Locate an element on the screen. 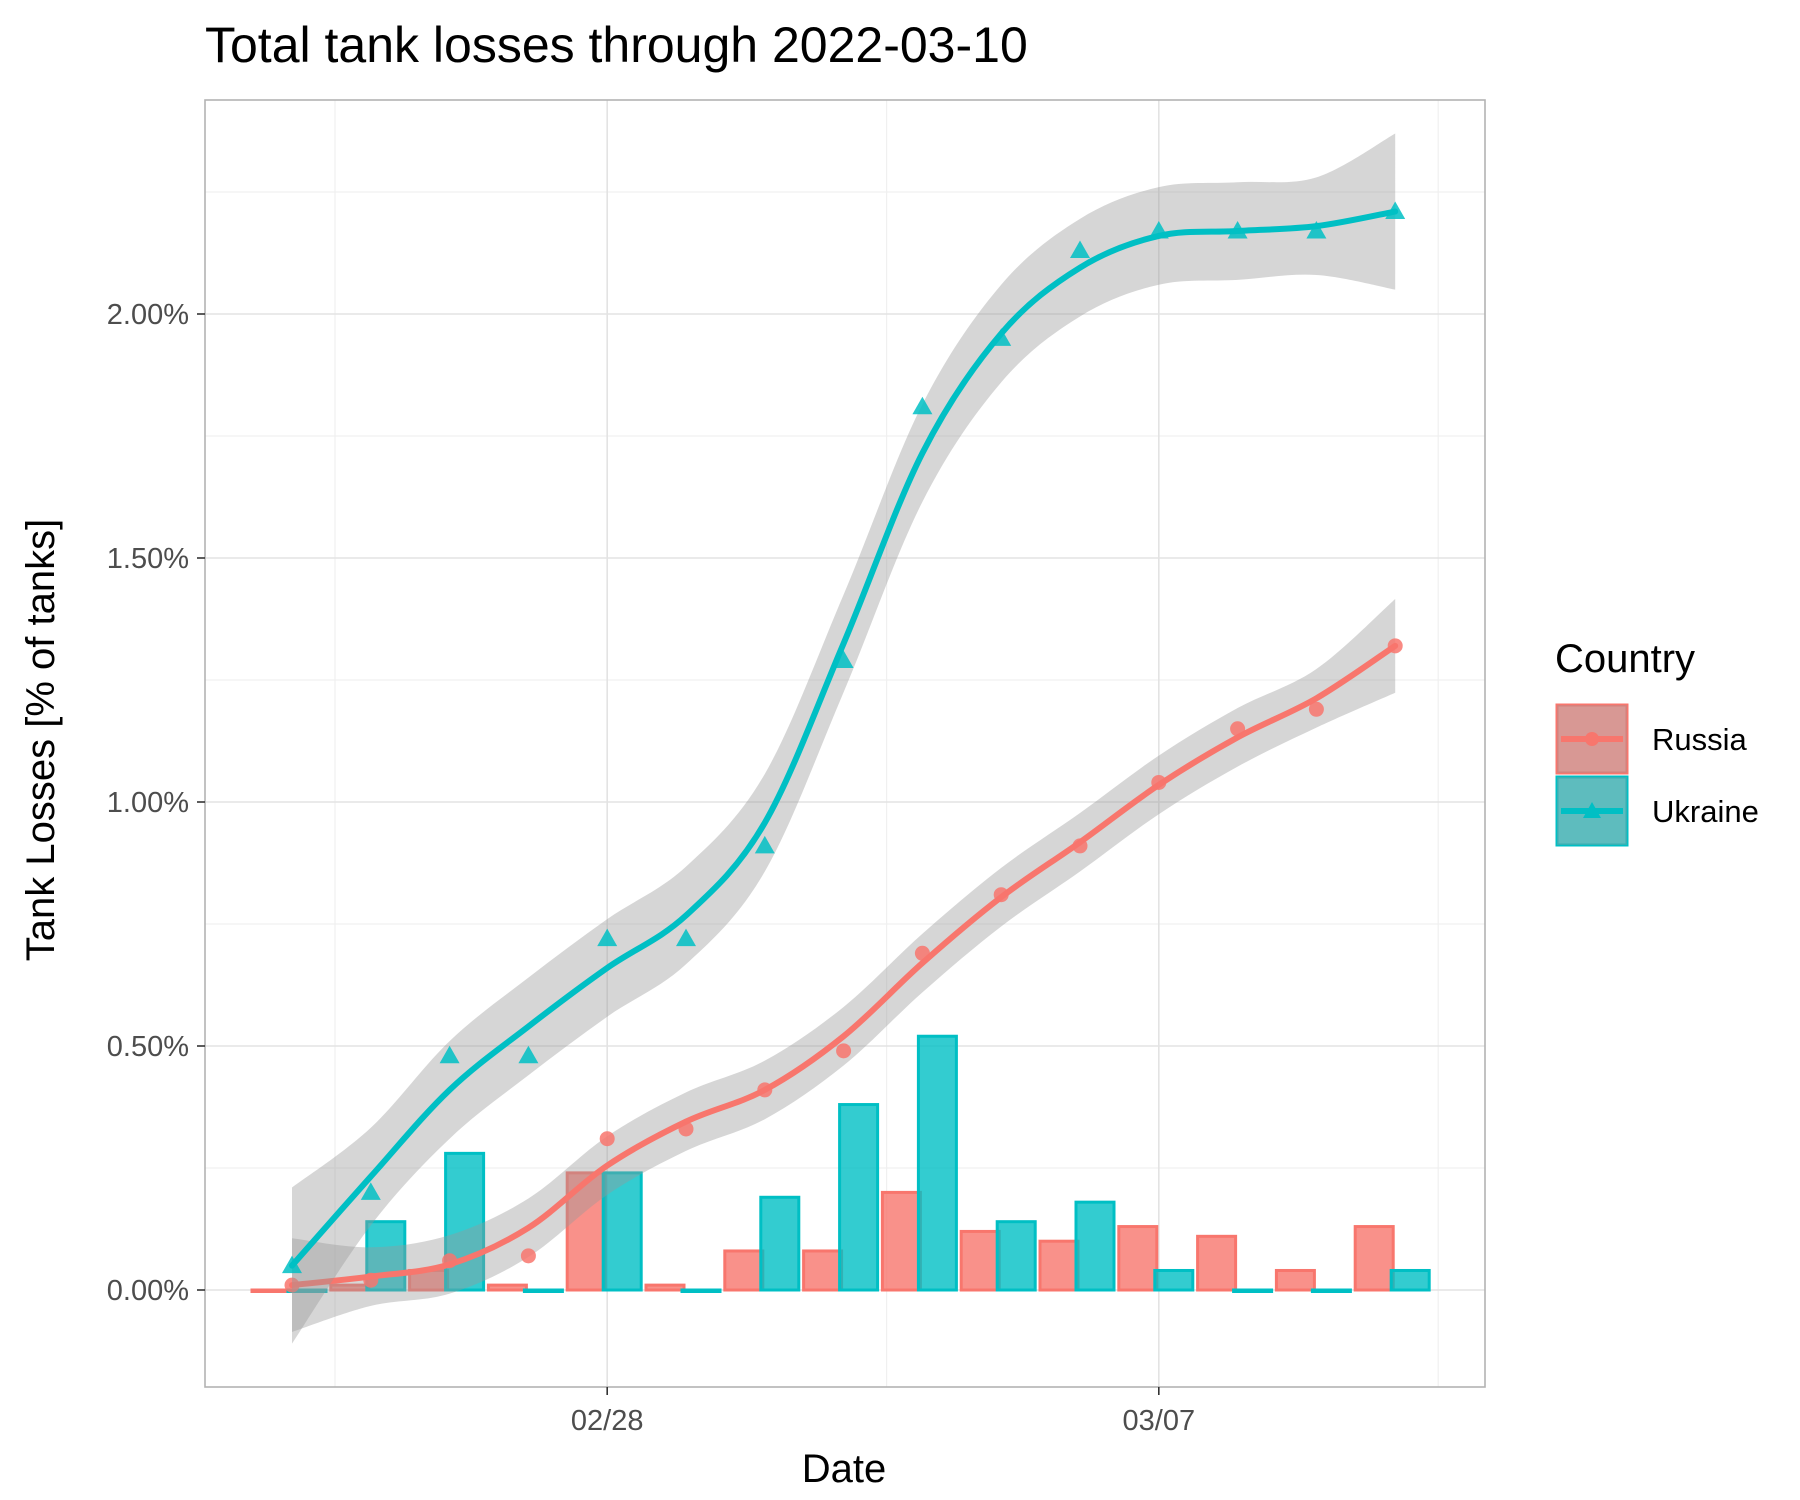 The width and height of the screenshot is (1800, 1500). legend: Country Russia Ukraine is located at coordinates (1657, 742).